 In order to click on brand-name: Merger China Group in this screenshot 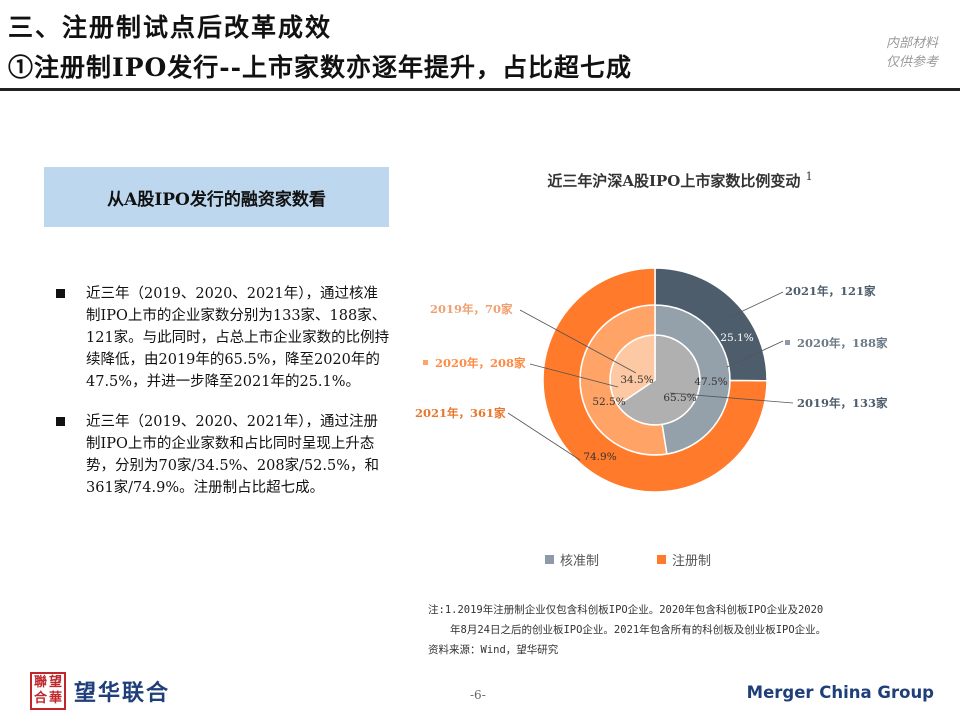, I will do `click(840, 692)`.